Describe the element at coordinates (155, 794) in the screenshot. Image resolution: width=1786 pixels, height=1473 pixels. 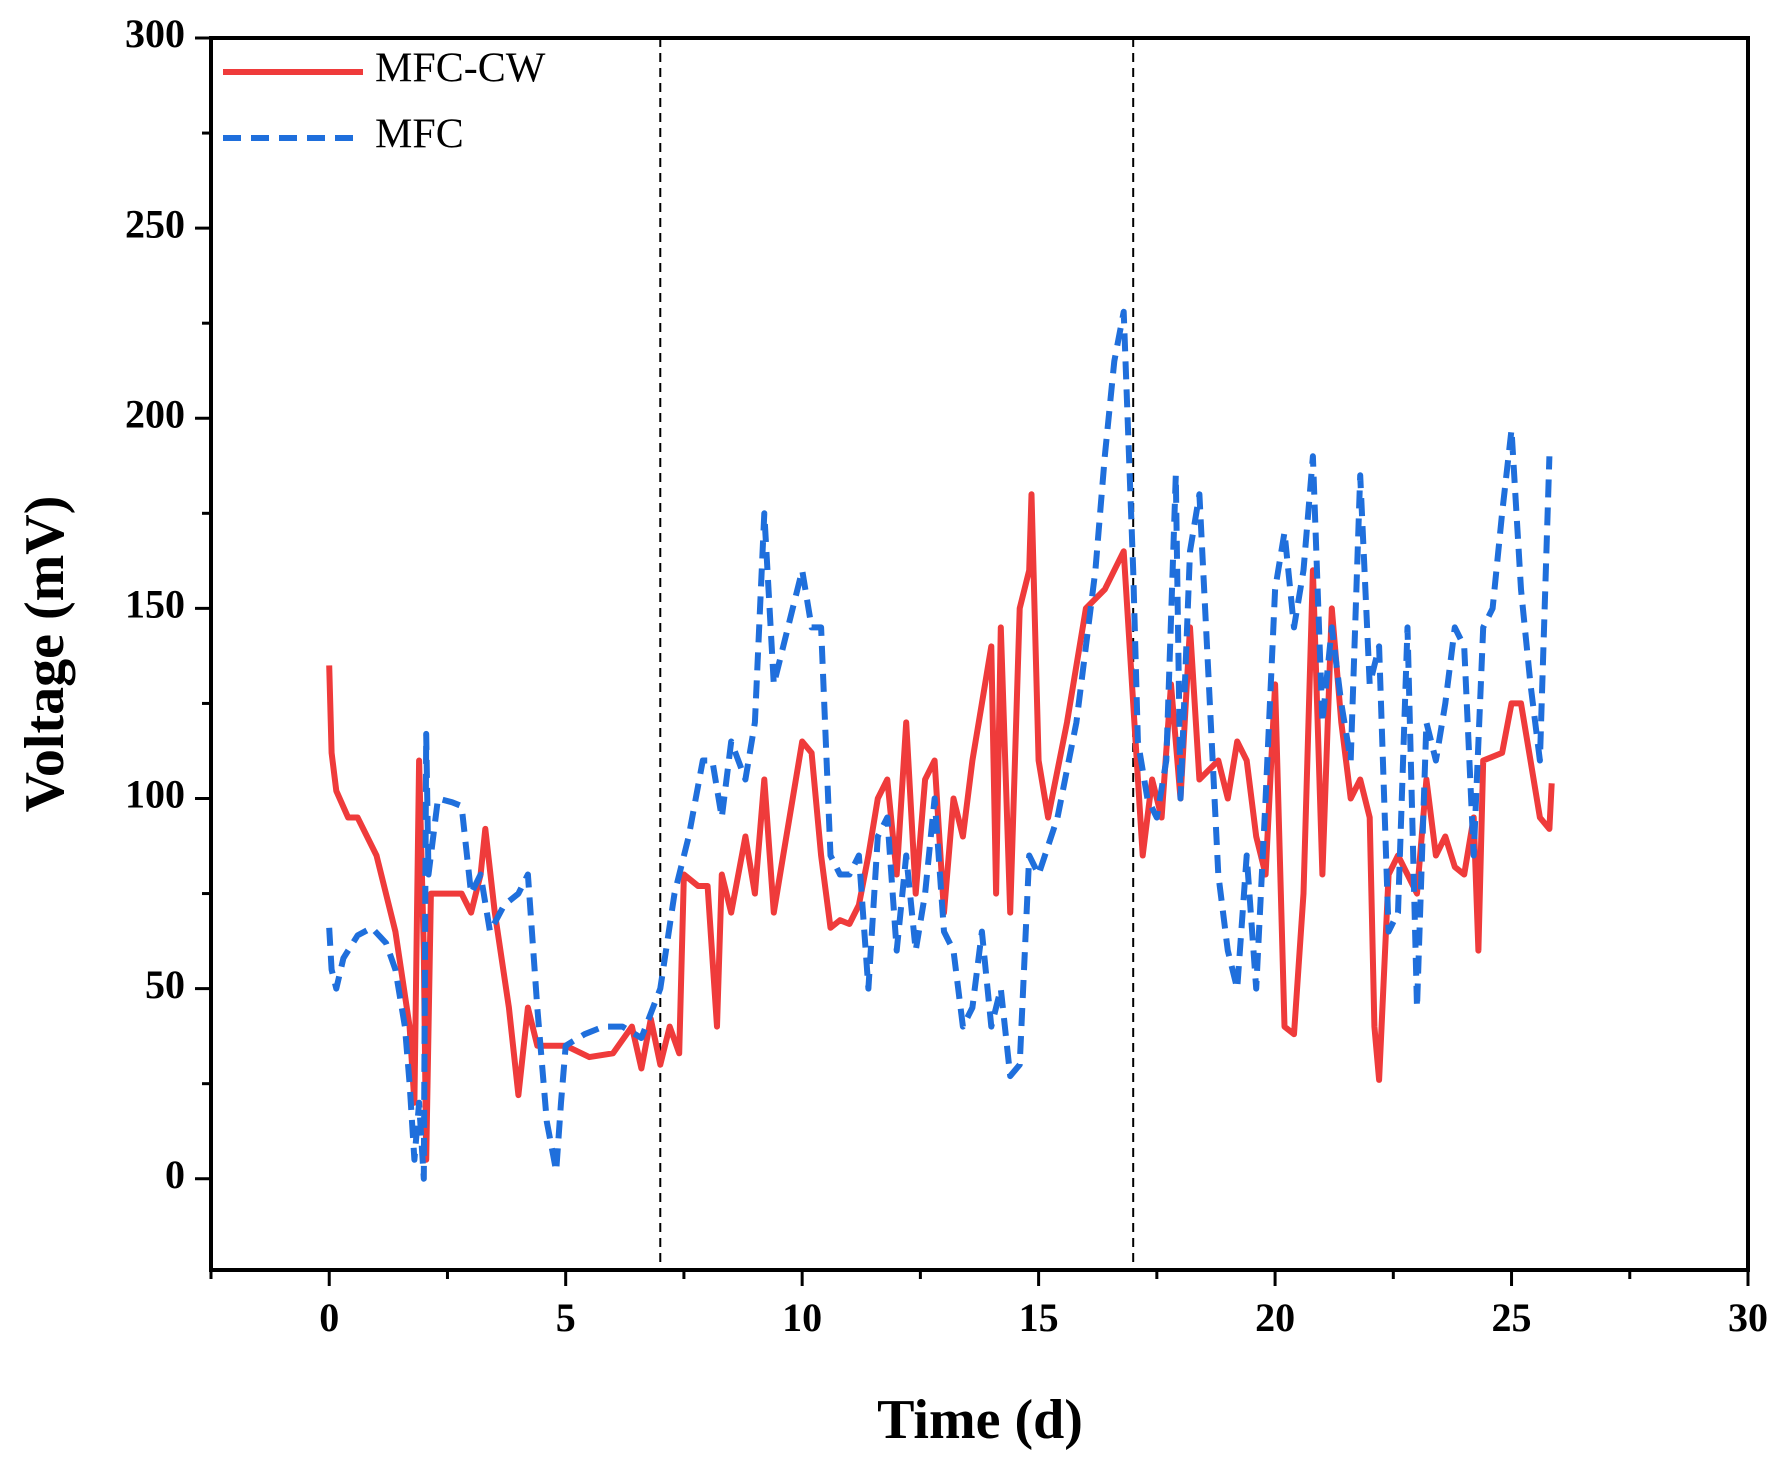
I see `y-tick-label: 100` at that location.